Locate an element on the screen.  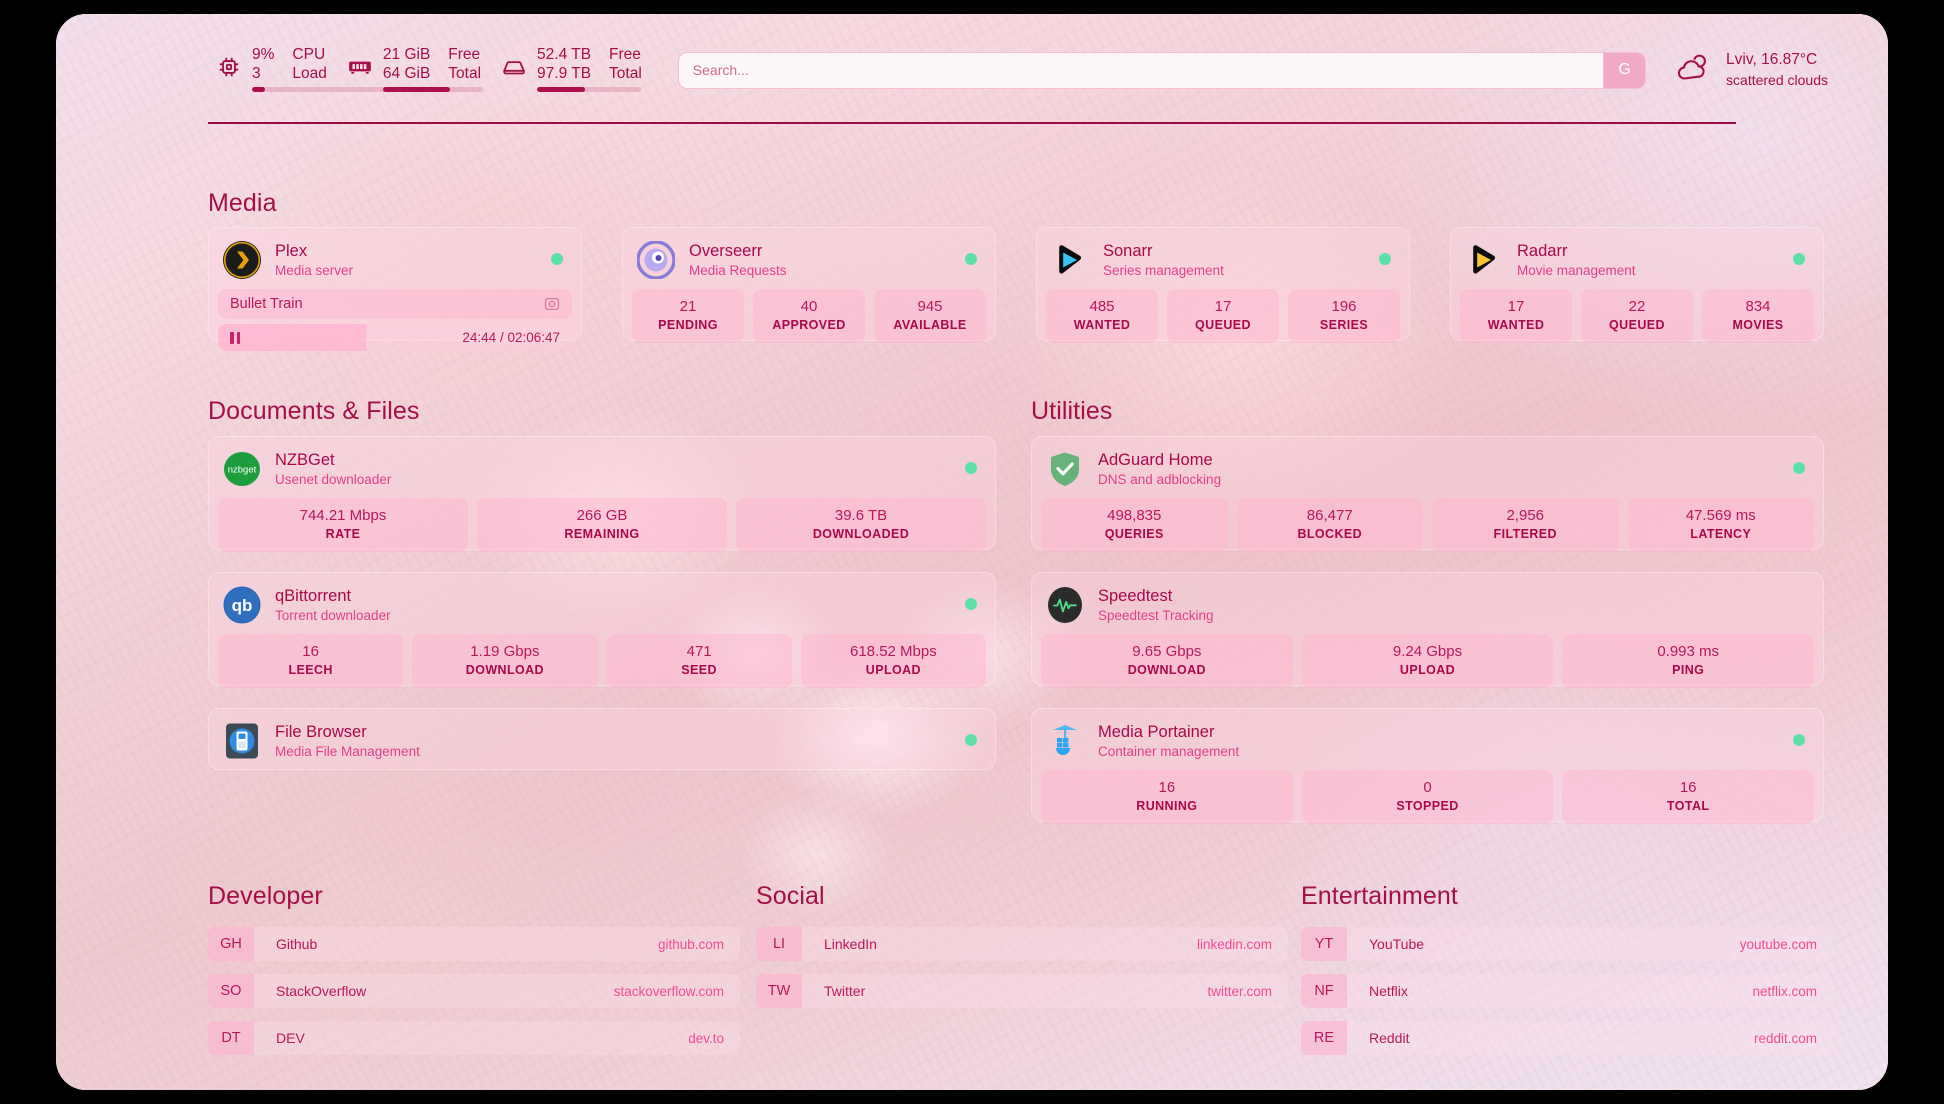
plex-playback-bar: 24:44 / 02:06:47 is located at coordinates (395, 338).